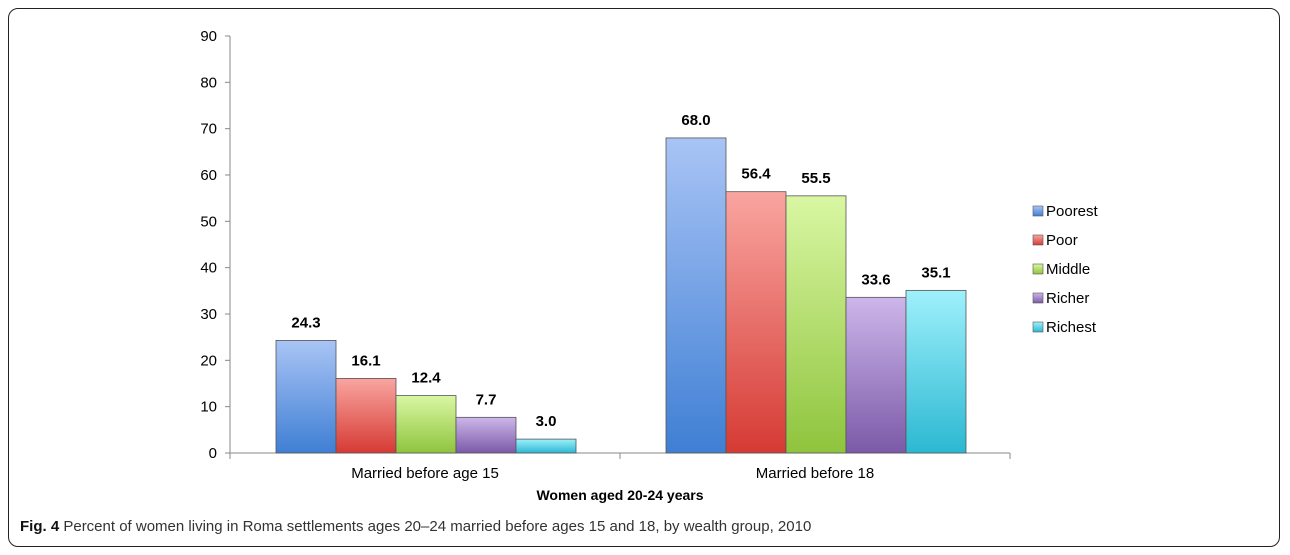 This screenshot has height=555, width=1290. I want to click on bar-value-label: 12.4, so click(426, 378).